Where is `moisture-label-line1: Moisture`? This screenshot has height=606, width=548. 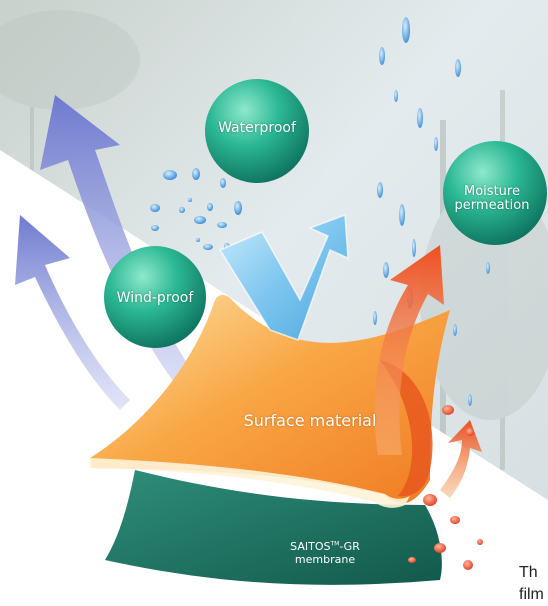
moisture-label-line1: Moisture is located at coordinates (492, 192).